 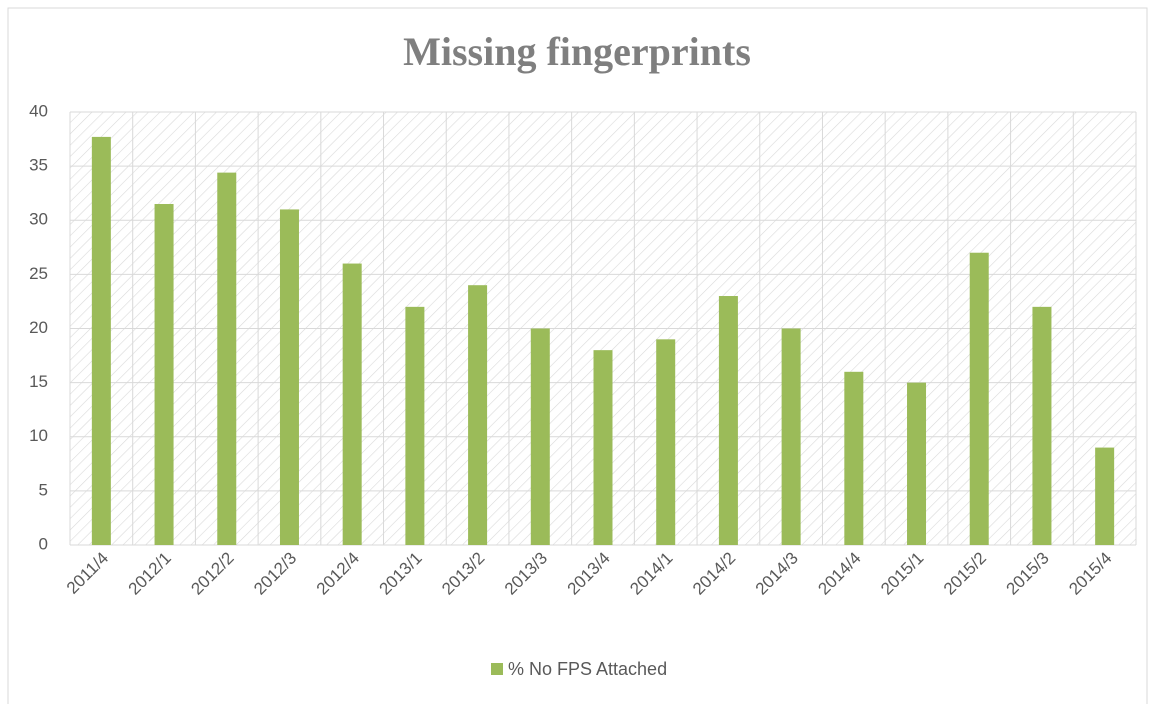 I want to click on y-tick-label: 35, so click(x=38, y=165).